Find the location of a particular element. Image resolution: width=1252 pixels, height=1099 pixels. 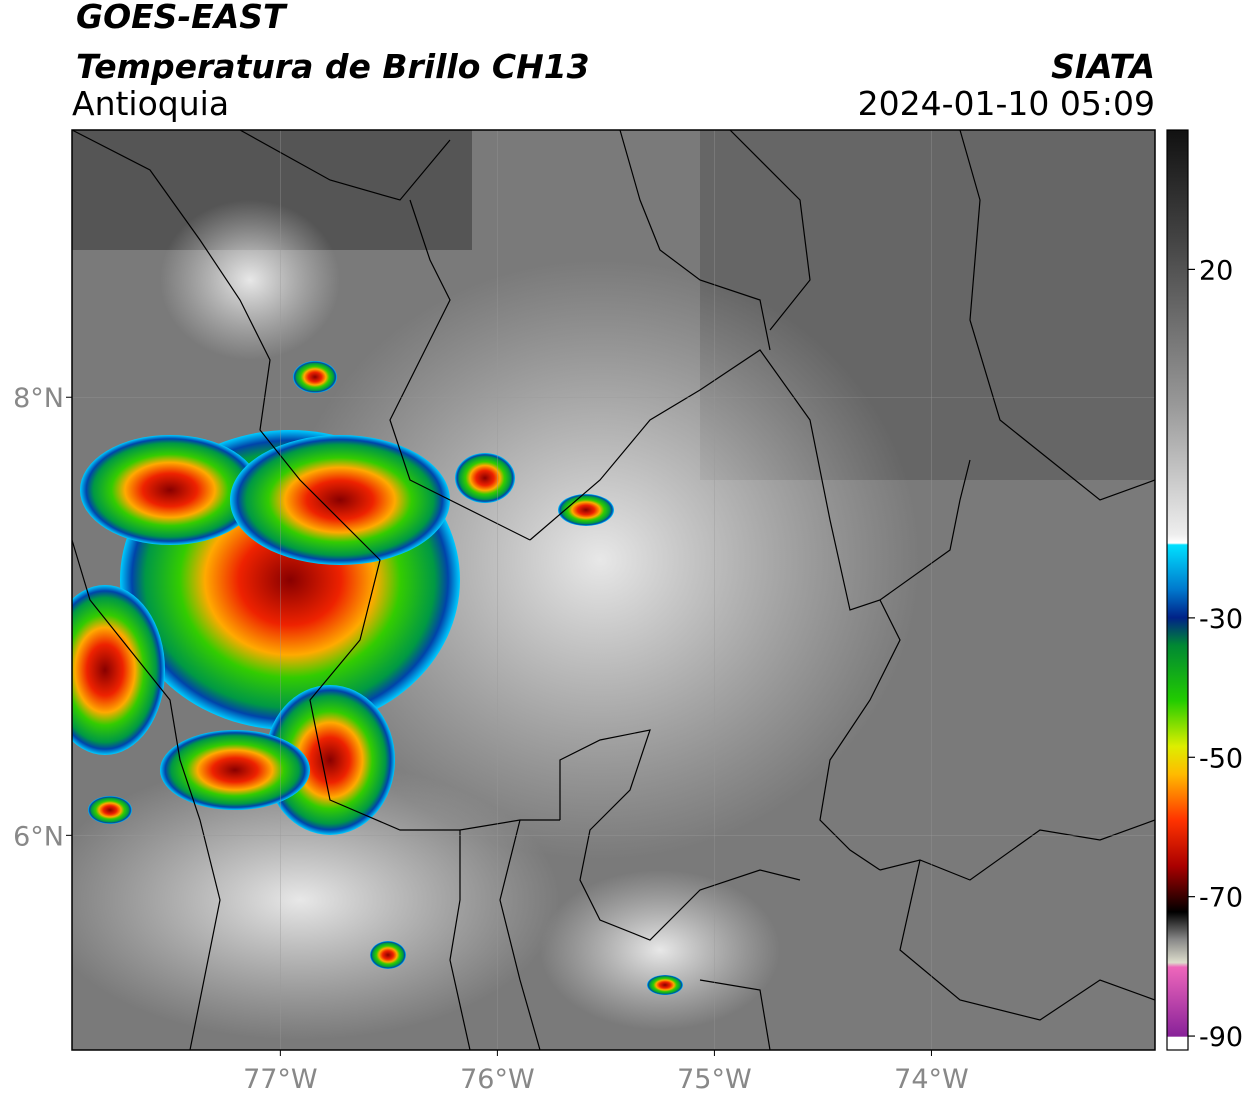

title: GOES-EAST is located at coordinates (182, 18).